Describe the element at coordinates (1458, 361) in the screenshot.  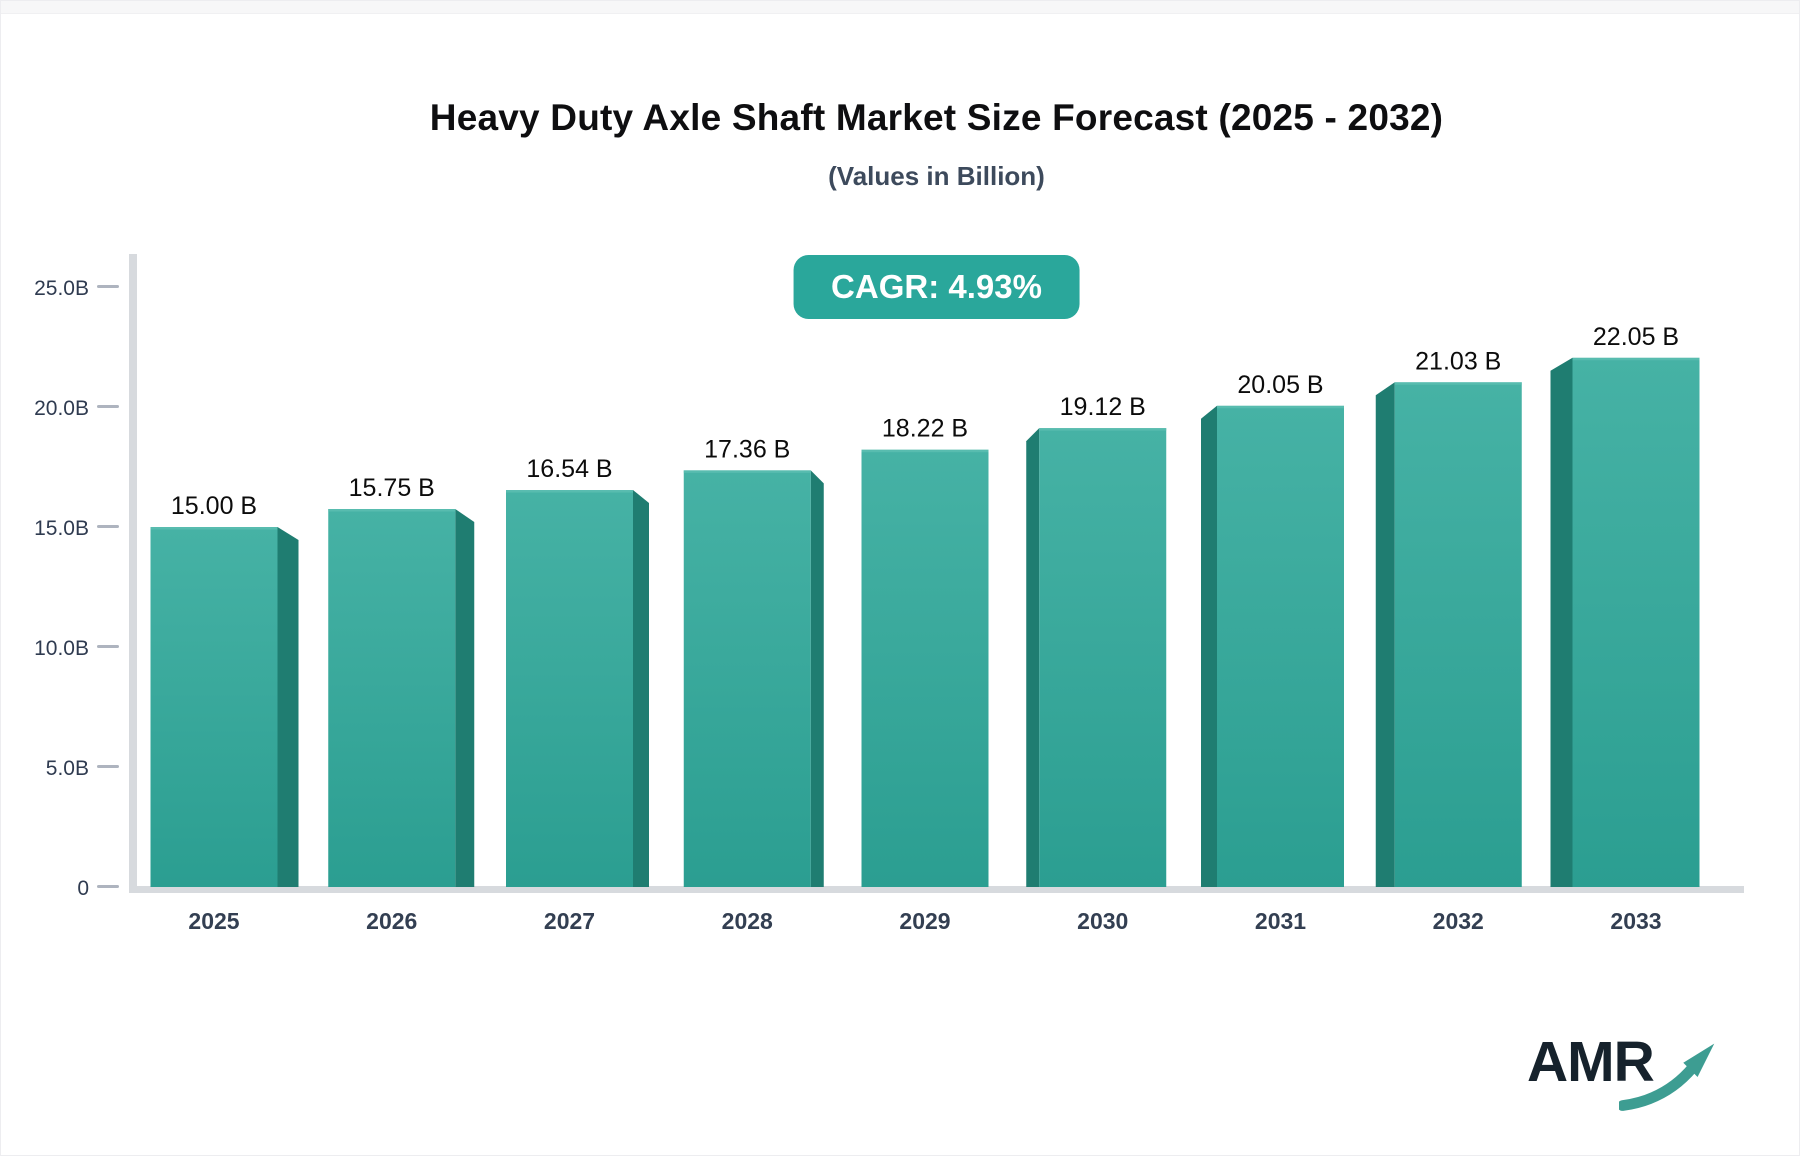
I see `bar-value-label: 21.03 B` at that location.